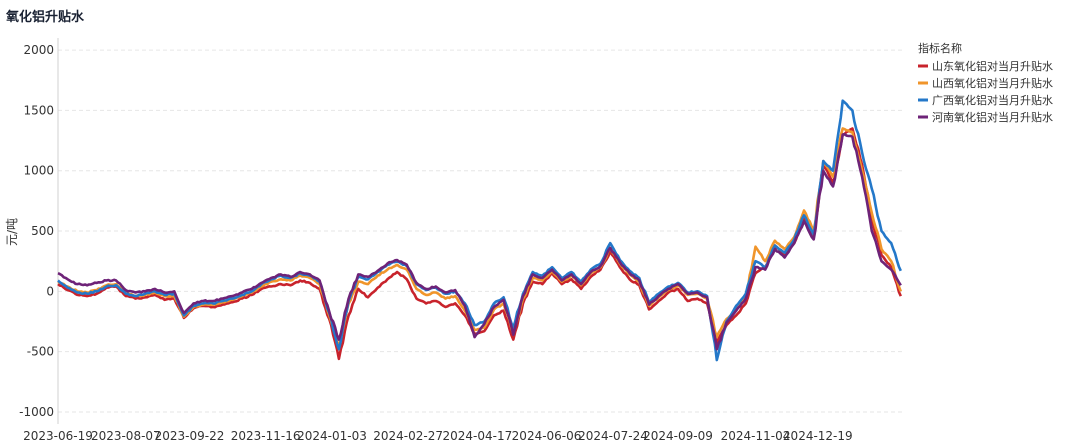 The image size is (1080, 445). Describe the element at coordinates (42, 231) in the screenshot. I see `y-tick-label: 500` at that location.